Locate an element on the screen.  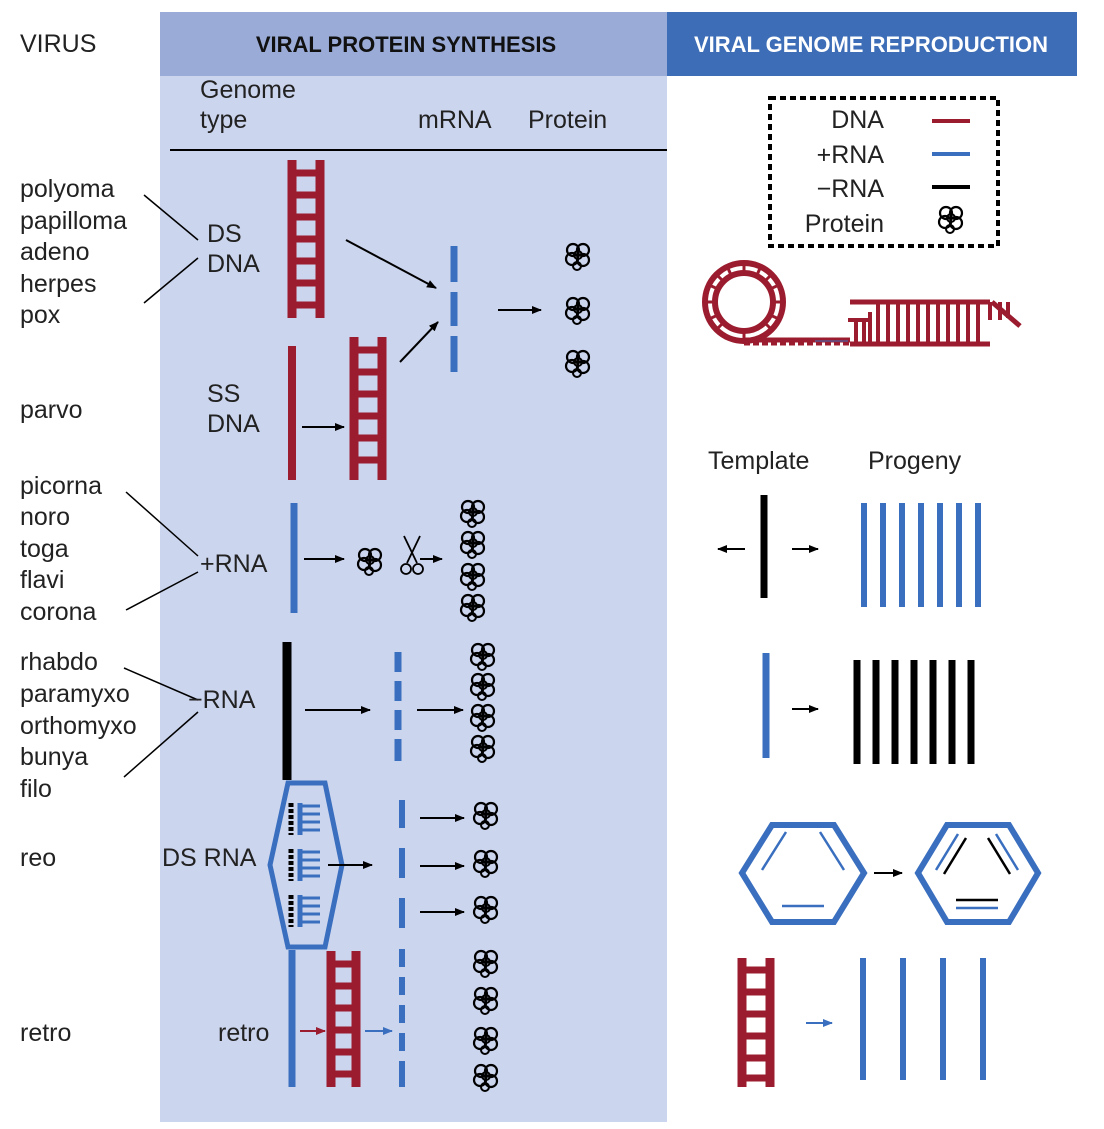
virus-name: flavi is located at coordinates (42, 580).